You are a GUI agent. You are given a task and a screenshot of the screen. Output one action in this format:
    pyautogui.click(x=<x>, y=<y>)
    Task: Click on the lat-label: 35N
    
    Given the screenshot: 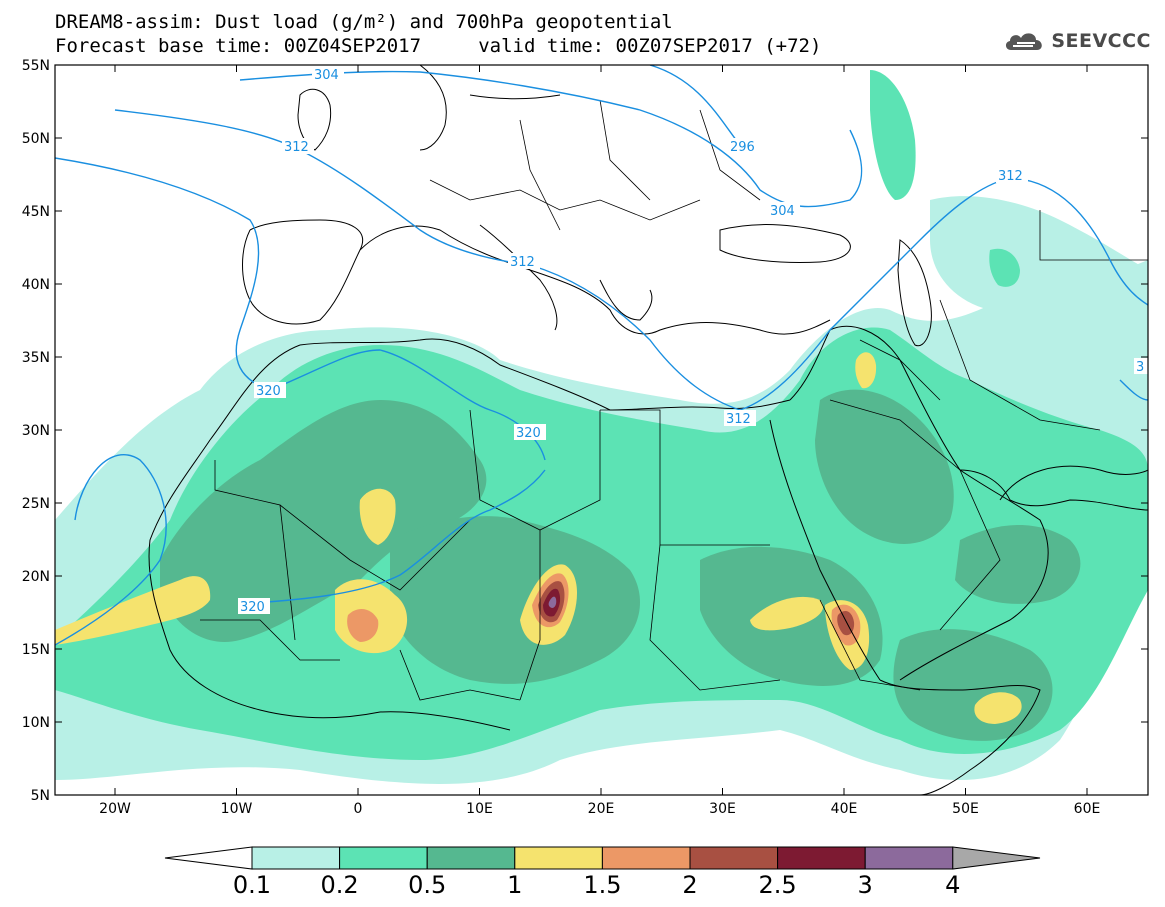 What is the action you would take?
    pyautogui.click(x=36, y=358)
    